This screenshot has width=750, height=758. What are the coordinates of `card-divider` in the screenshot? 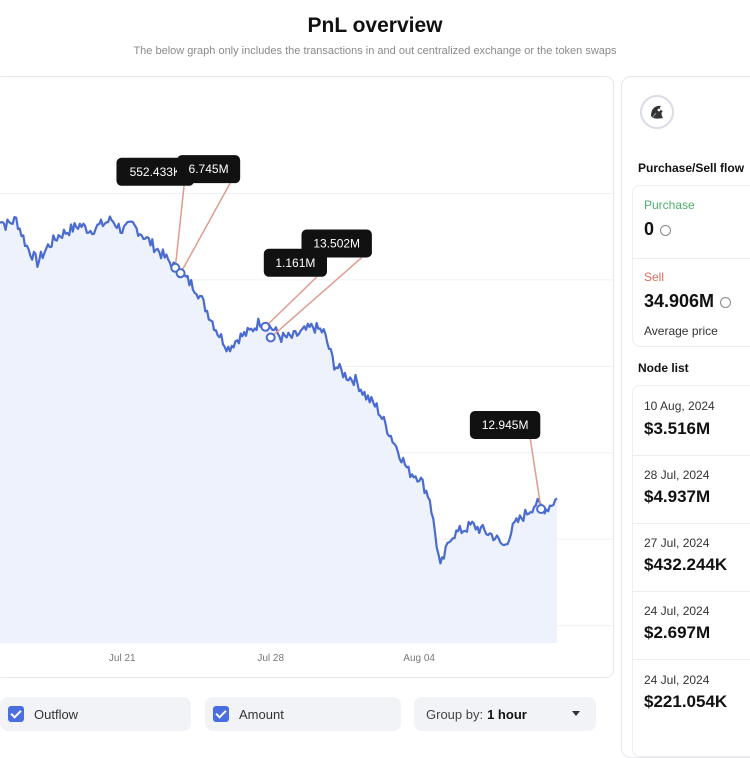 It's located at (691, 258).